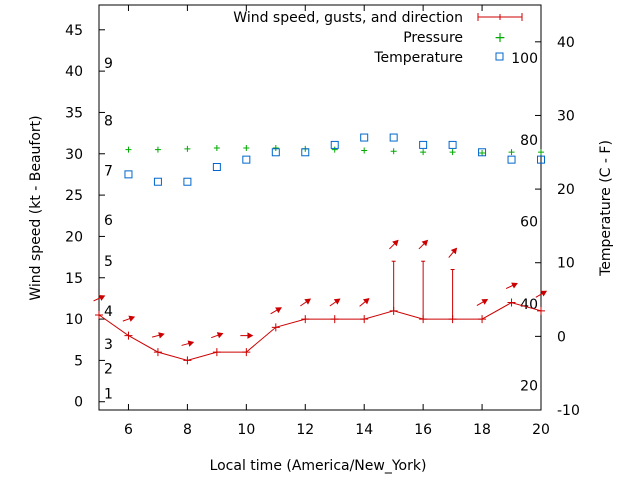 This screenshot has height=480, width=640. What do you see at coordinates (74, 31) in the screenshot?
I see `y-tick-label: 45` at bounding box center [74, 31].